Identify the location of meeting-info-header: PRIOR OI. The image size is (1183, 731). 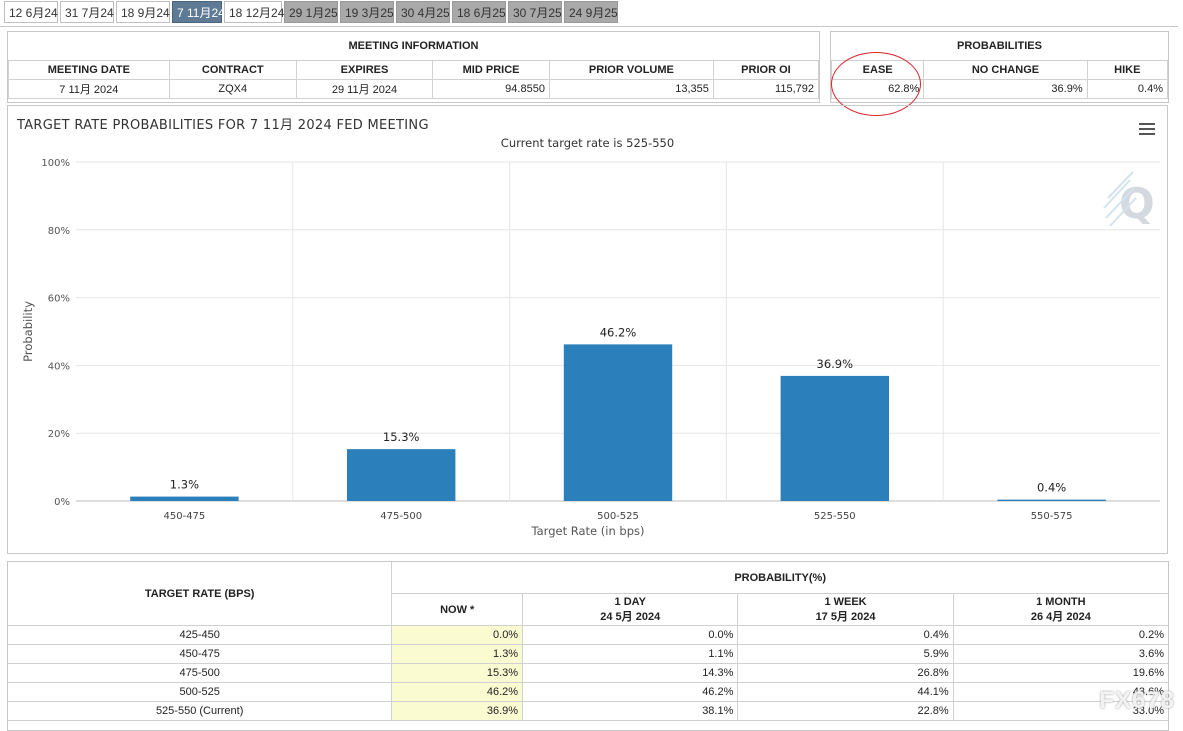
(766, 70).